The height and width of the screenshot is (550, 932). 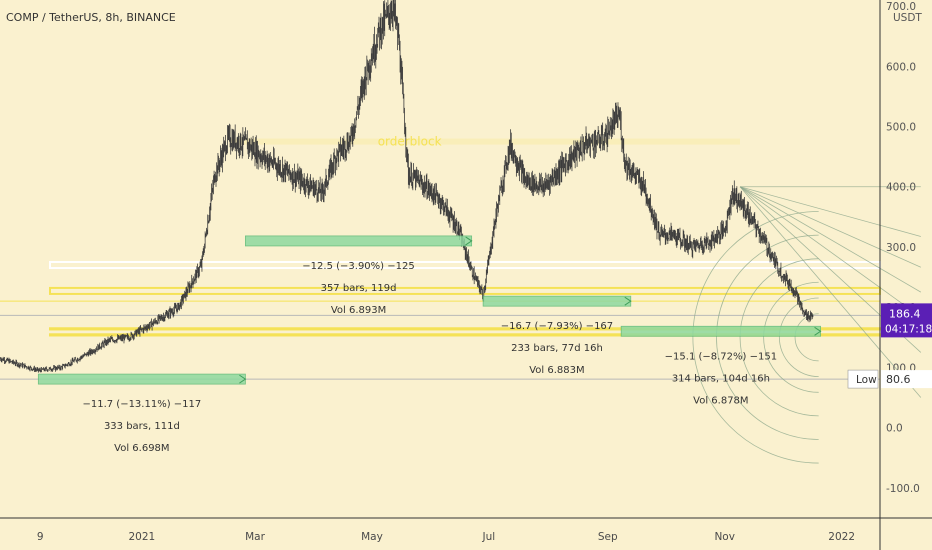 What do you see at coordinates (901, 127) in the screenshot?
I see `y-tick-label: 500.0` at bounding box center [901, 127].